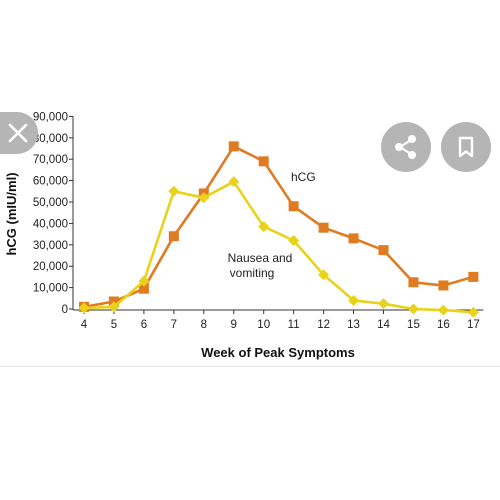  What do you see at coordinates (50, 182) in the screenshot?
I see `y-tick-label: 60,000` at bounding box center [50, 182].